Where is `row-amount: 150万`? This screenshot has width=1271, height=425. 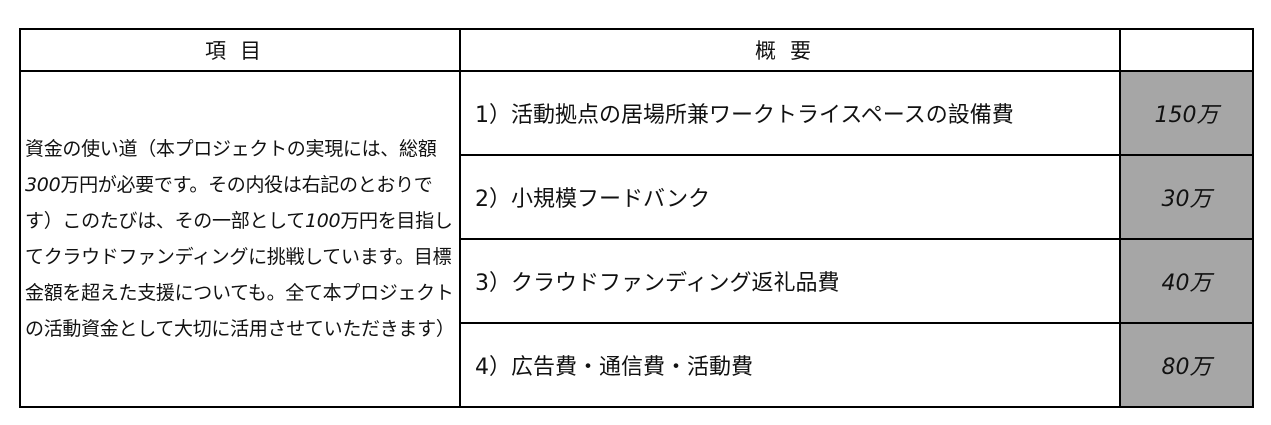
row-amount: 150万 is located at coordinates (1186, 113).